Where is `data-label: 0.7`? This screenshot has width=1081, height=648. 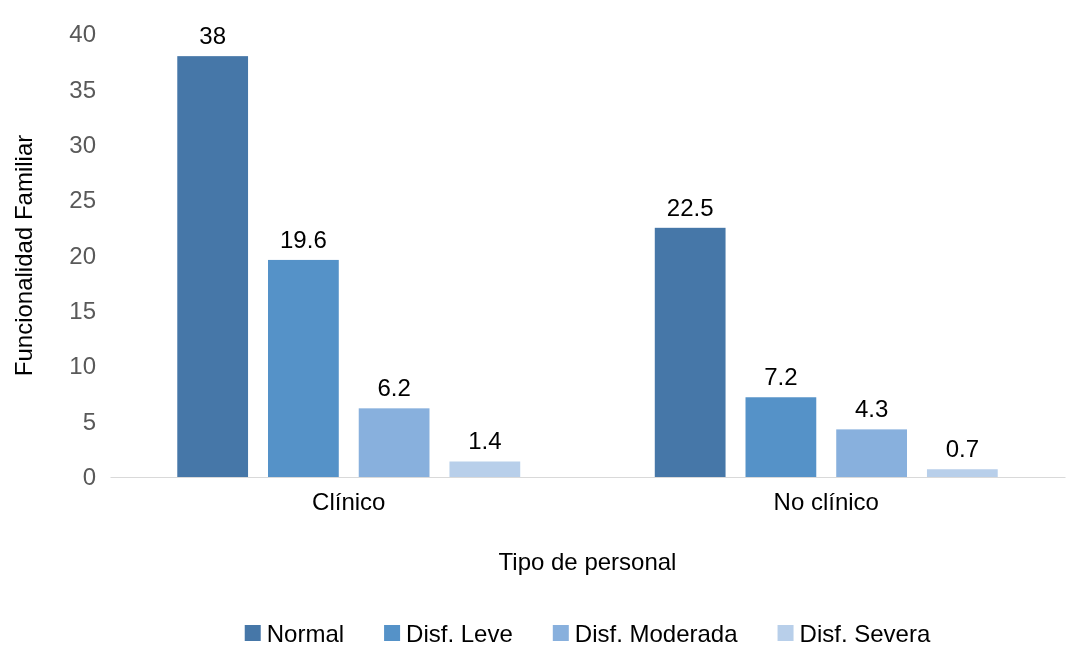 data-label: 0.7 is located at coordinates (962, 449).